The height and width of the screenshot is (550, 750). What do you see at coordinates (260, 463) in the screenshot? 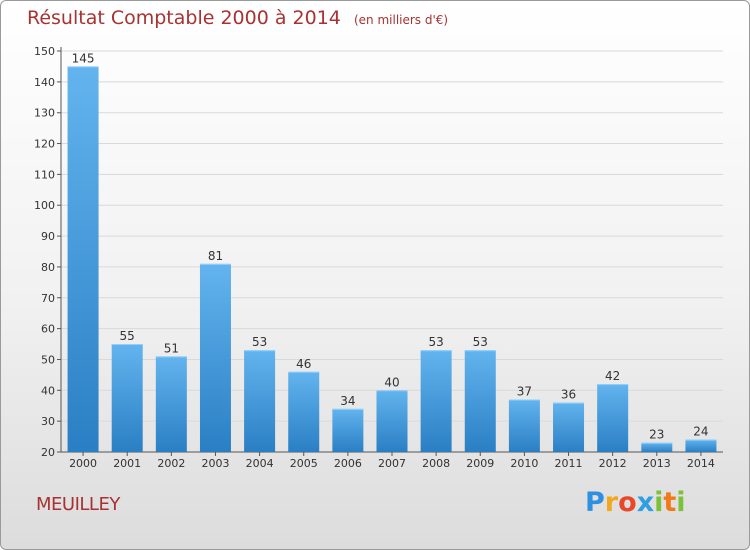
I see `x-tick-label: 2004` at bounding box center [260, 463].